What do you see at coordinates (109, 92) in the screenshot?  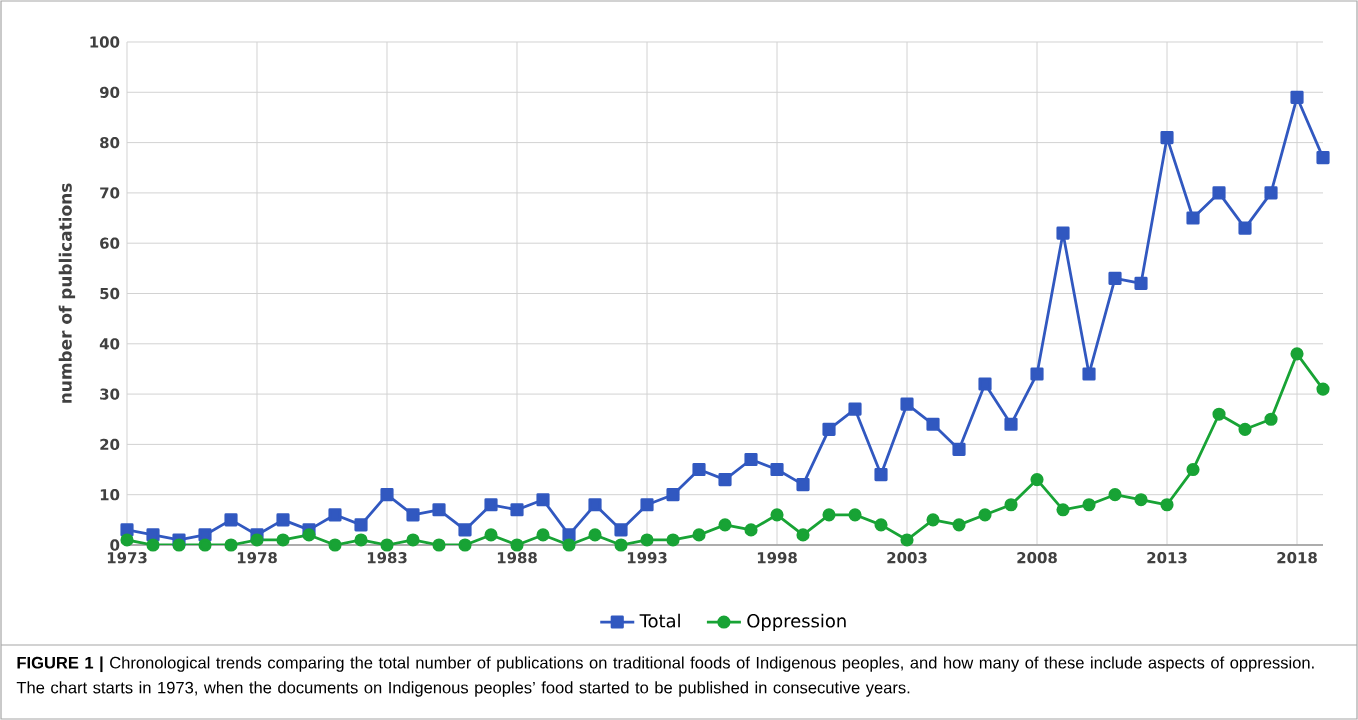 I see `y-tick-label: 90` at bounding box center [109, 92].